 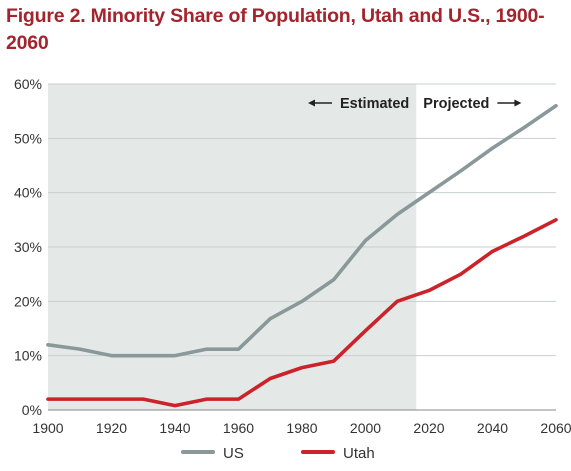 What do you see at coordinates (47, 428) in the screenshot?
I see `x-tick-label: 1900` at bounding box center [47, 428].